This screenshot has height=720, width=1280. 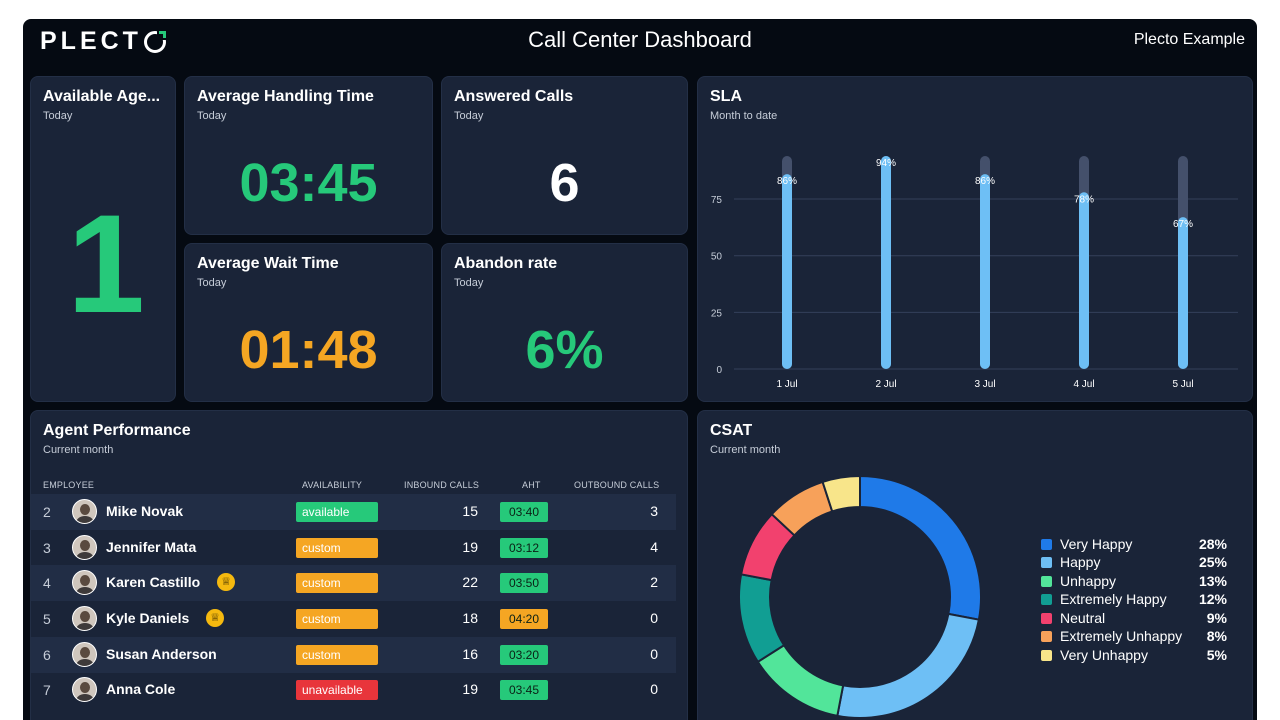 I want to click on plecto-logo: PLECT, so click(x=103, y=41).